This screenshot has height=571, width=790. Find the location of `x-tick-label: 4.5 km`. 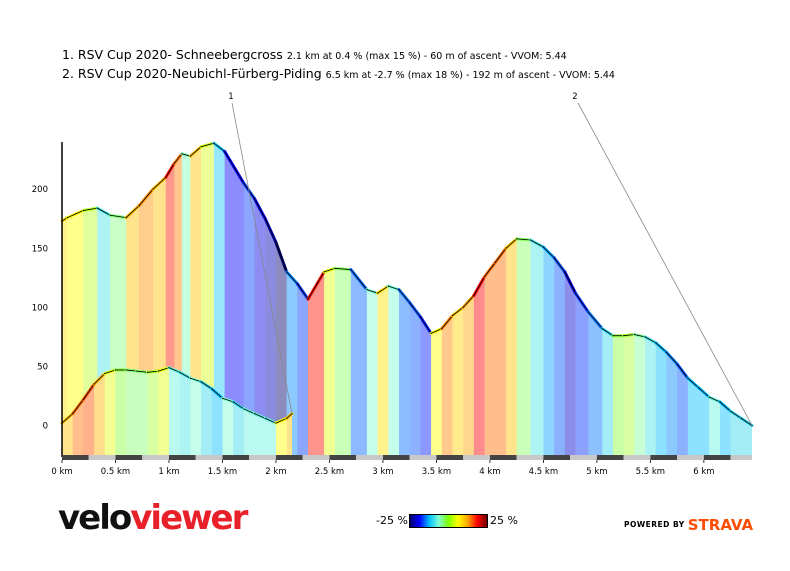

x-tick-label: 4.5 km is located at coordinates (543, 472).